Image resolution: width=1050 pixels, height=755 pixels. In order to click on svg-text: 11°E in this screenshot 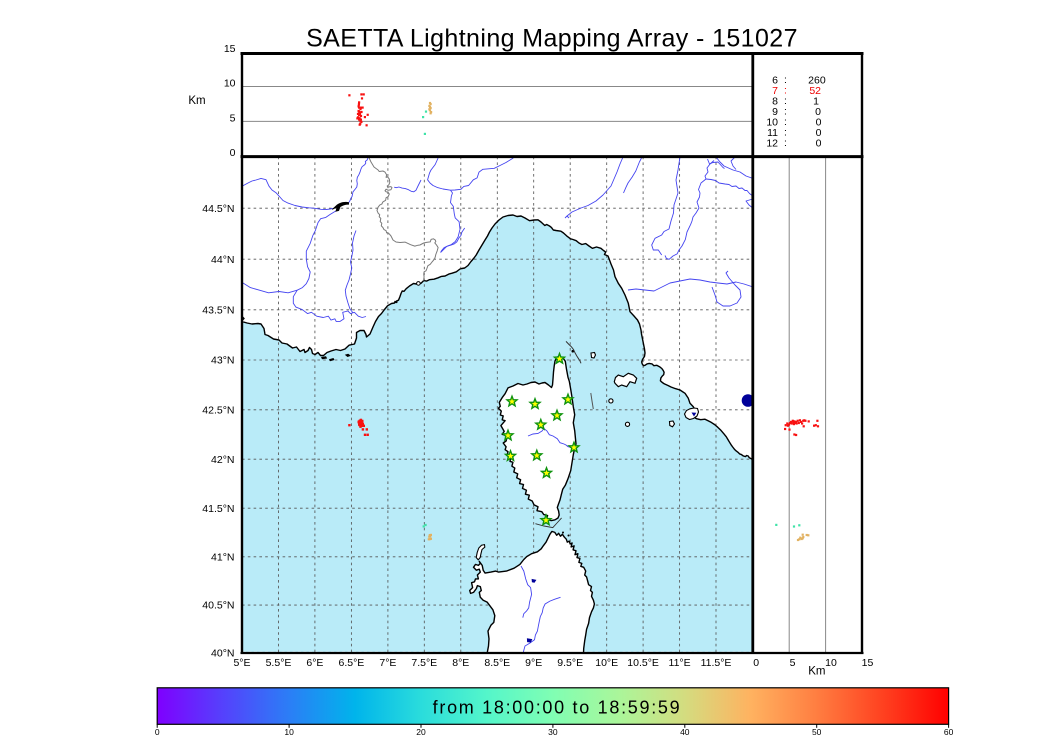, I will do `click(680, 663)`.